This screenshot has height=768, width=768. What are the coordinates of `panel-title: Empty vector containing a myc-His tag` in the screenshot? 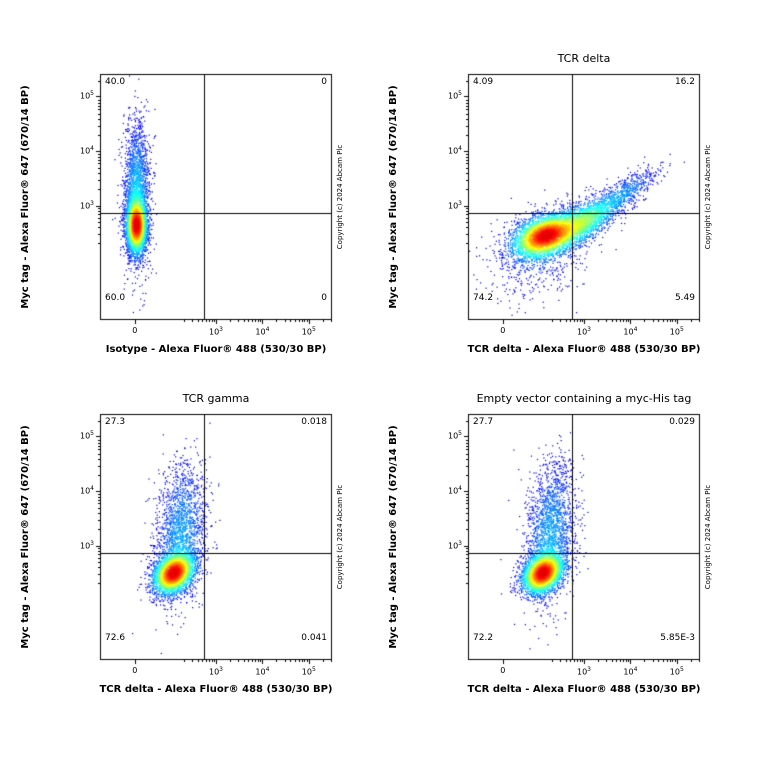 It's located at (584, 398).